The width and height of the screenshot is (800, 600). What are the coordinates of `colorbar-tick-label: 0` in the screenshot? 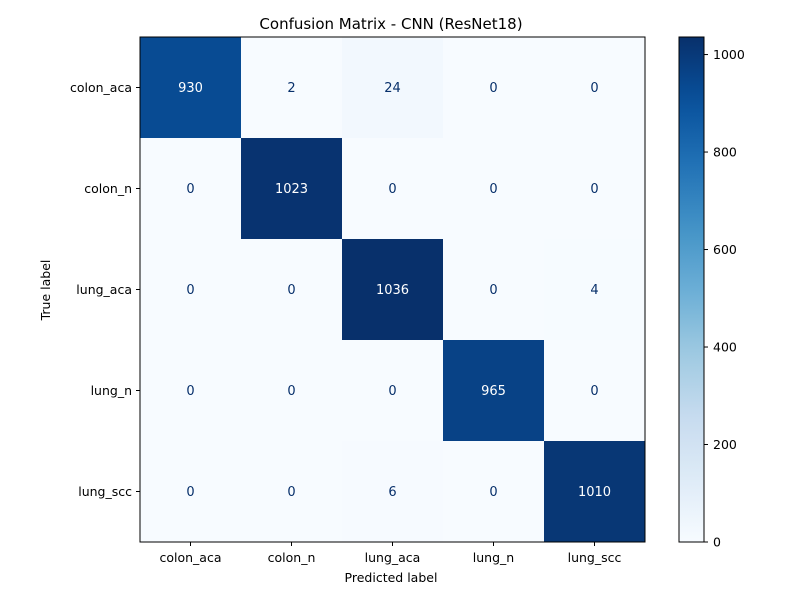 It's located at (717, 542).